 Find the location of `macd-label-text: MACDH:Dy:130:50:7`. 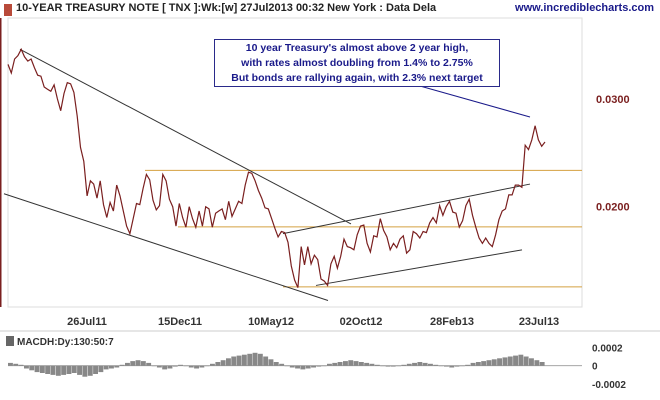

macd-label-text: MACDH:Dy:130:50:7 is located at coordinates (65, 342).